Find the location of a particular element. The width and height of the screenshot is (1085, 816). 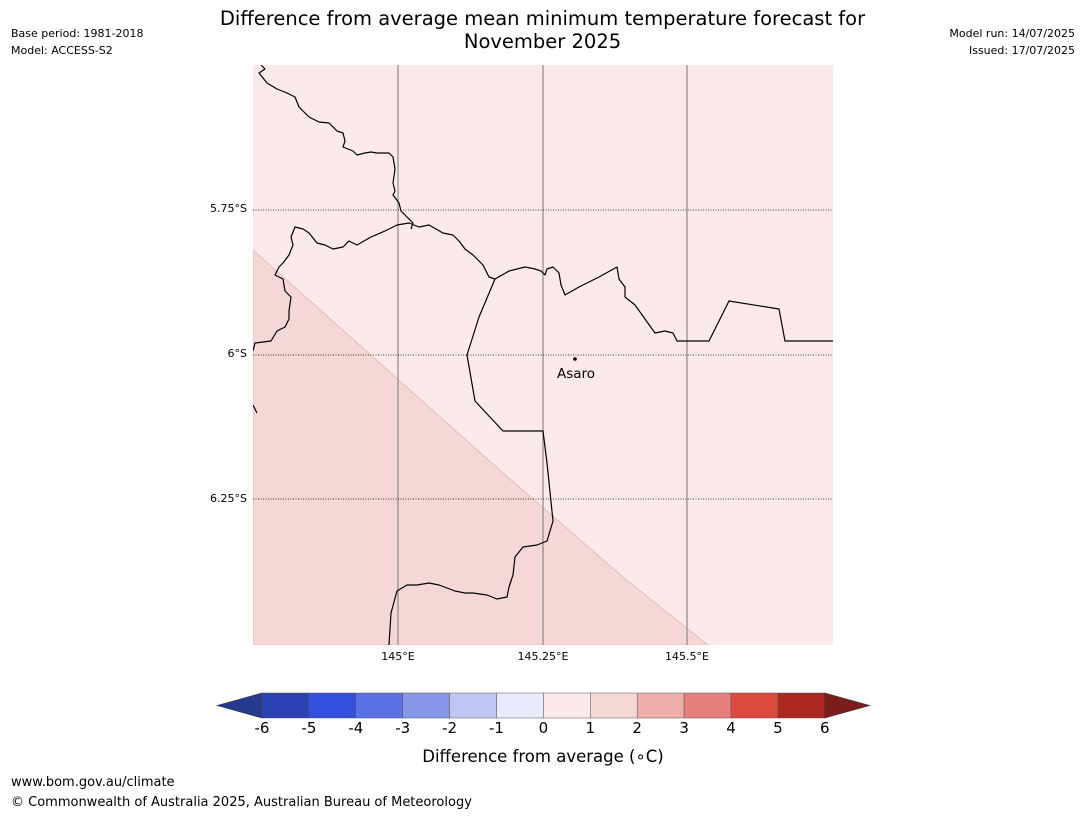

colorbar-segments is located at coordinates (543, 705).